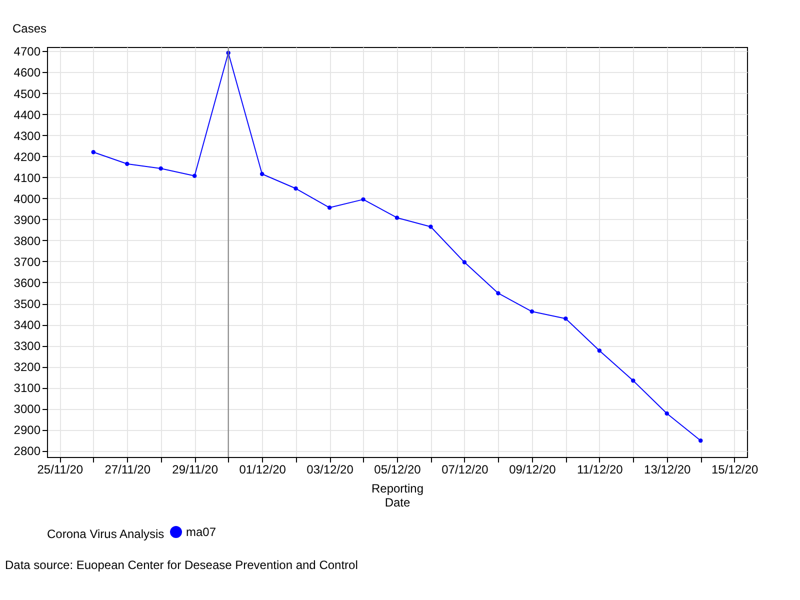 This screenshot has height=600, width=800. What do you see at coordinates (27, 304) in the screenshot?
I see `y-tick-label: 3500` at bounding box center [27, 304].